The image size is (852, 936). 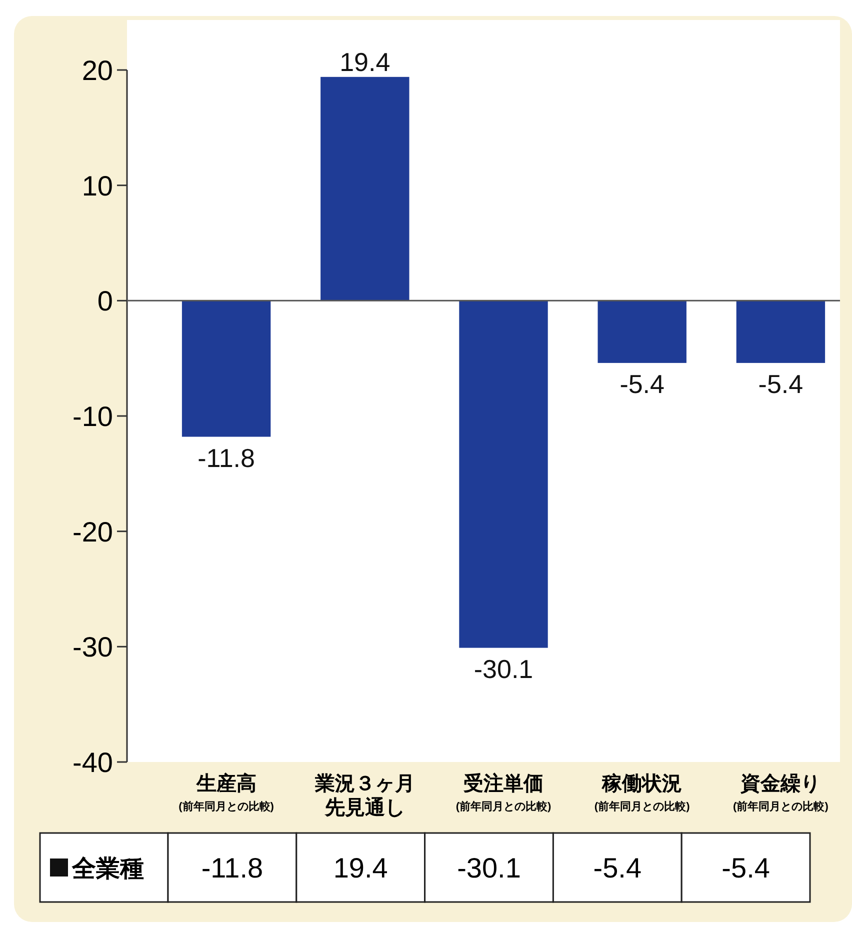 I want to click on y-tick-label: 0, so click(x=105, y=301).